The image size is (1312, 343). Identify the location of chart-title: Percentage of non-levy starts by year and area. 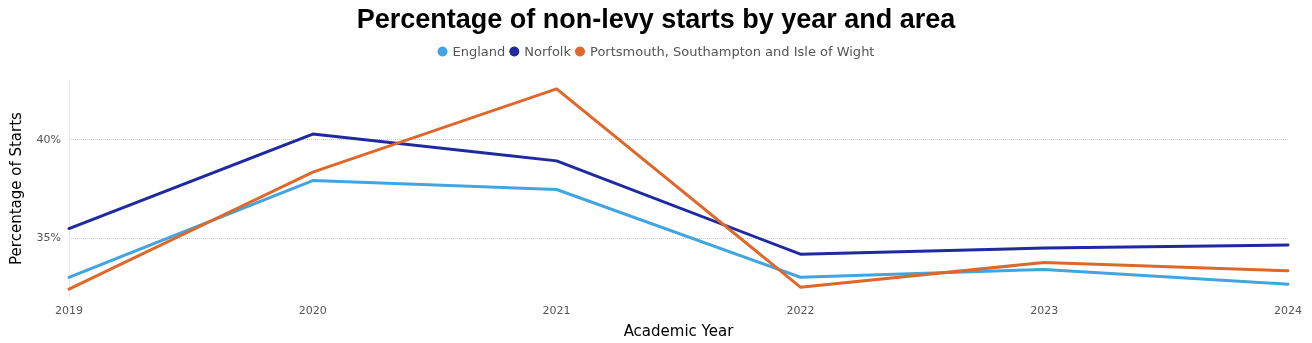
(656, 18).